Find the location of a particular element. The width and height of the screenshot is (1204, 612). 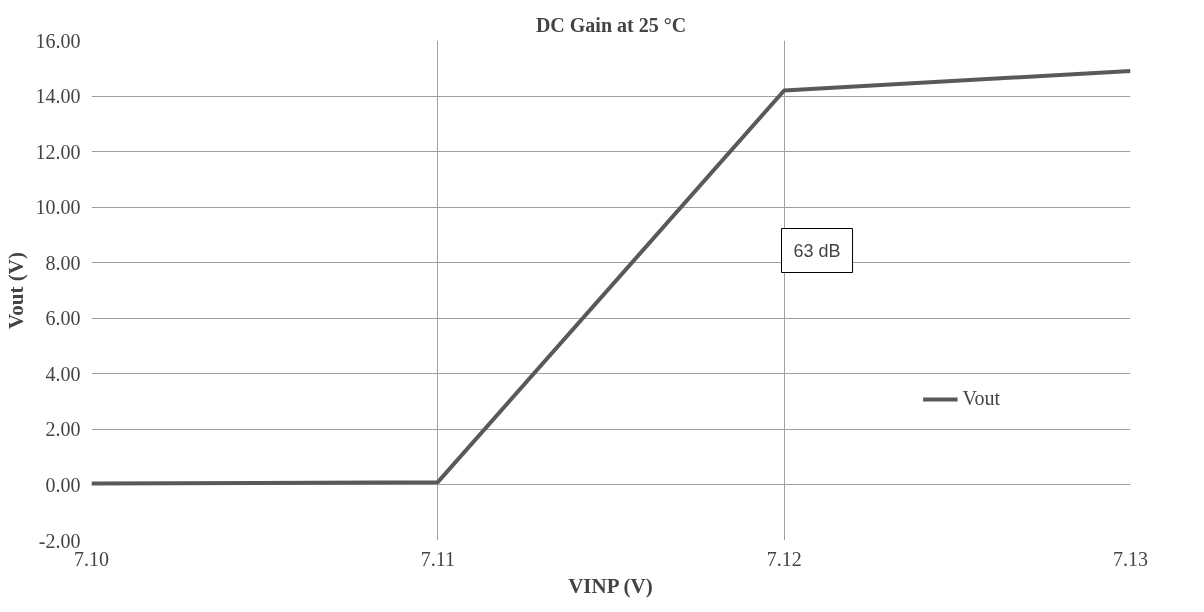

chart-title: DC Gain at 25 °C is located at coordinates (611, 24).